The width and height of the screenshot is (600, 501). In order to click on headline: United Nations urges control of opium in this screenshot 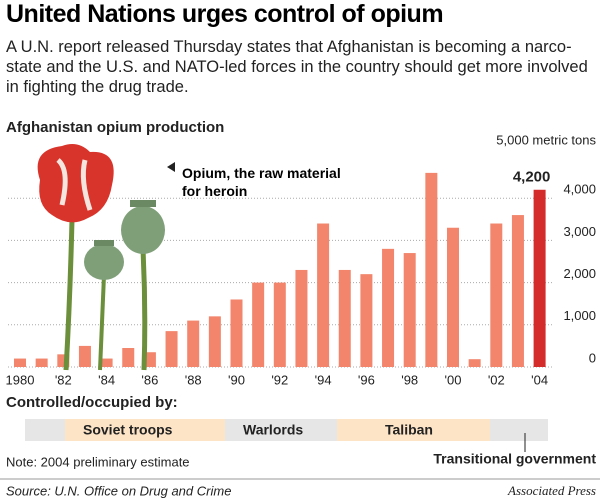, I will do `click(225, 14)`.